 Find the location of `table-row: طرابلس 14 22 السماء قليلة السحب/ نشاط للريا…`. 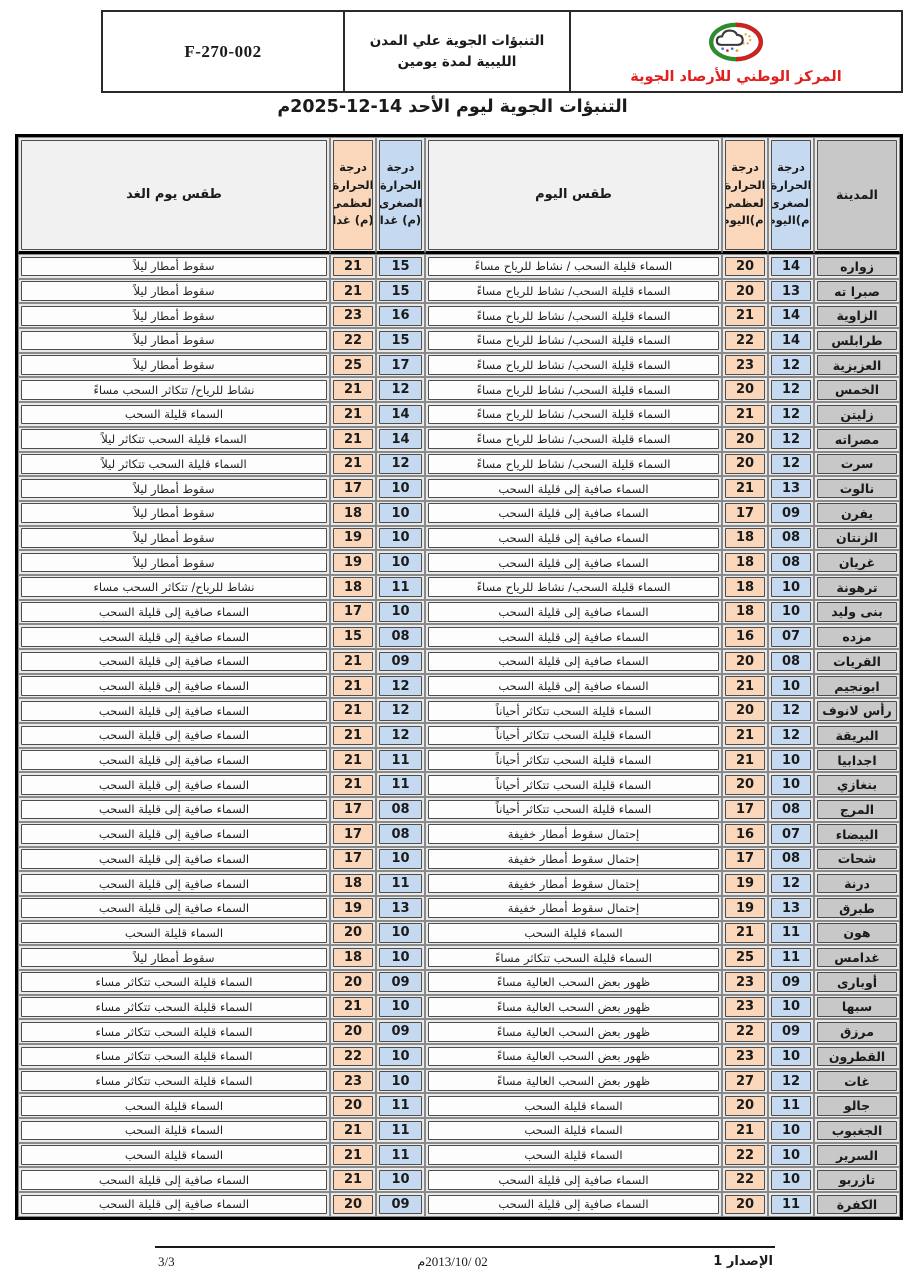

table-row: طرابلس 14 22 السماء قليلة السحب/ نشاط للريا… is located at coordinates (459, 340).